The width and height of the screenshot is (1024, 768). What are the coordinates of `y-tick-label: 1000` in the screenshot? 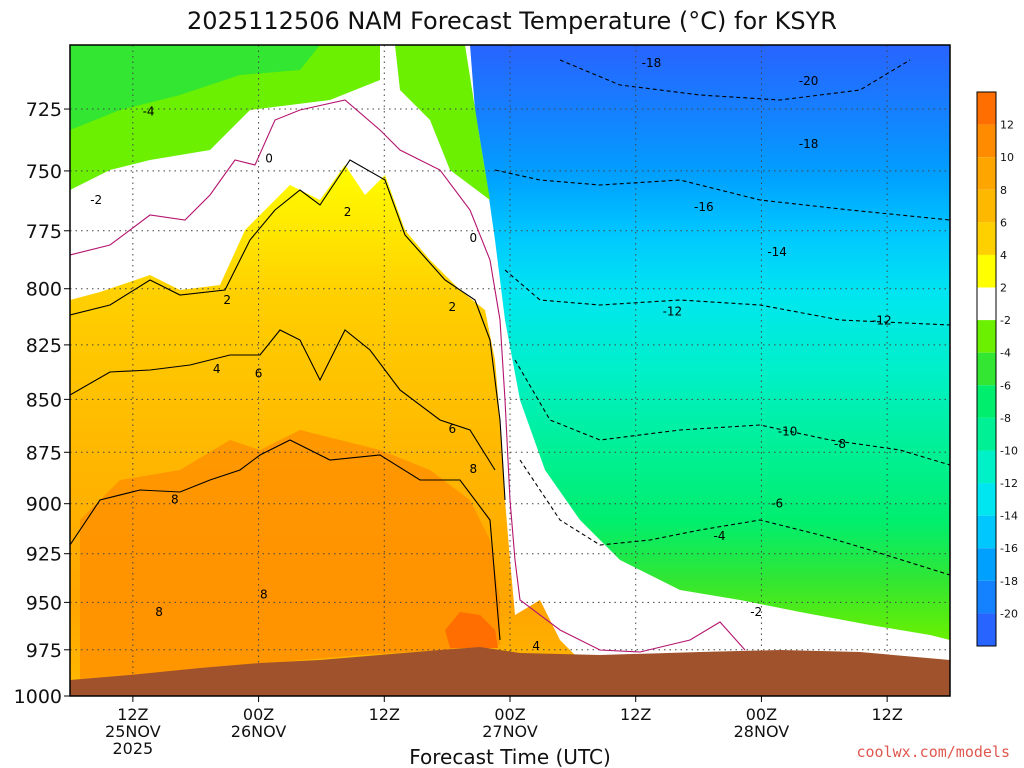 It's located at (38, 697).